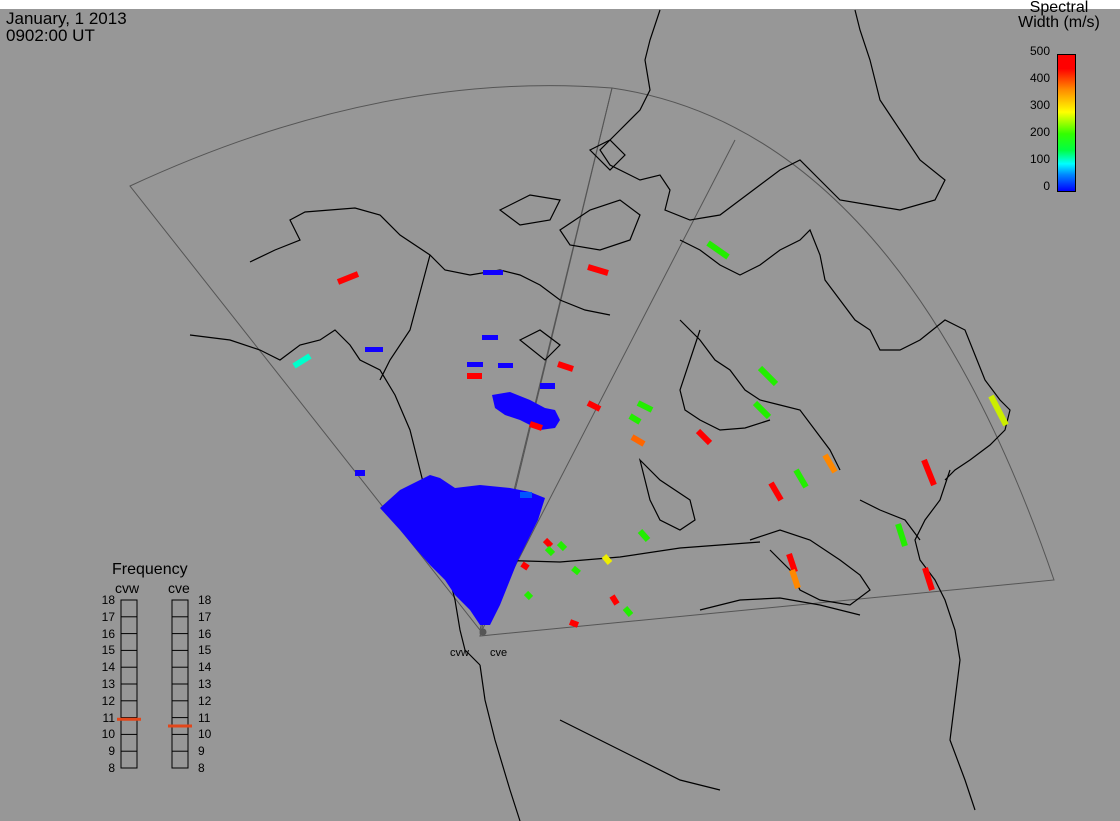 The image size is (1120, 821). What do you see at coordinates (483, 632) in the screenshot?
I see `radar-site-marker` at bounding box center [483, 632].